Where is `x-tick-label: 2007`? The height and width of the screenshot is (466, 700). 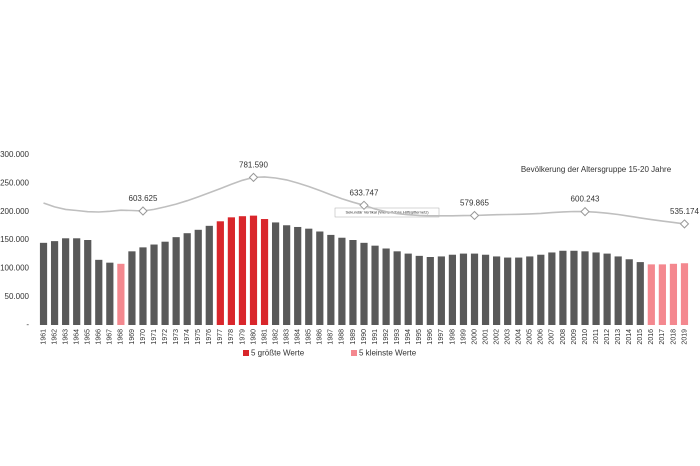 x-tick-label: 2007 is located at coordinates (552, 337).